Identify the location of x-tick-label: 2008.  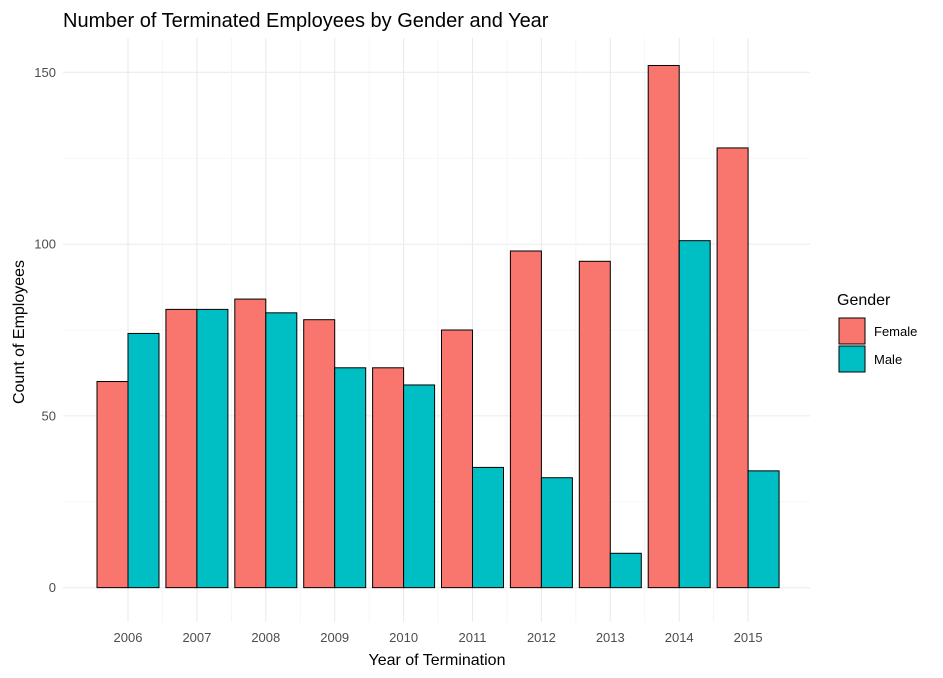
(265, 637).